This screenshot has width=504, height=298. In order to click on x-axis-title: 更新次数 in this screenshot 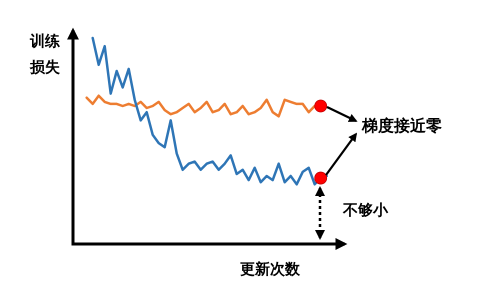, I will do `click(270, 269)`.